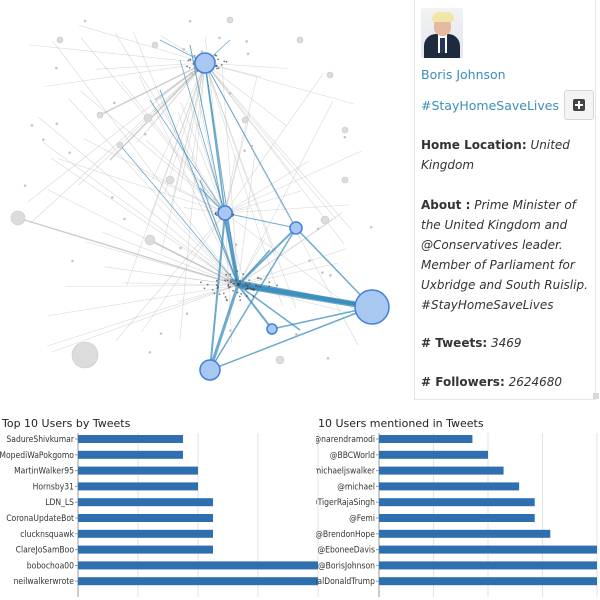  Describe the element at coordinates (490, 105) in the screenshot. I see `hashtag-link: #StayHomeSaveLives` at that location.